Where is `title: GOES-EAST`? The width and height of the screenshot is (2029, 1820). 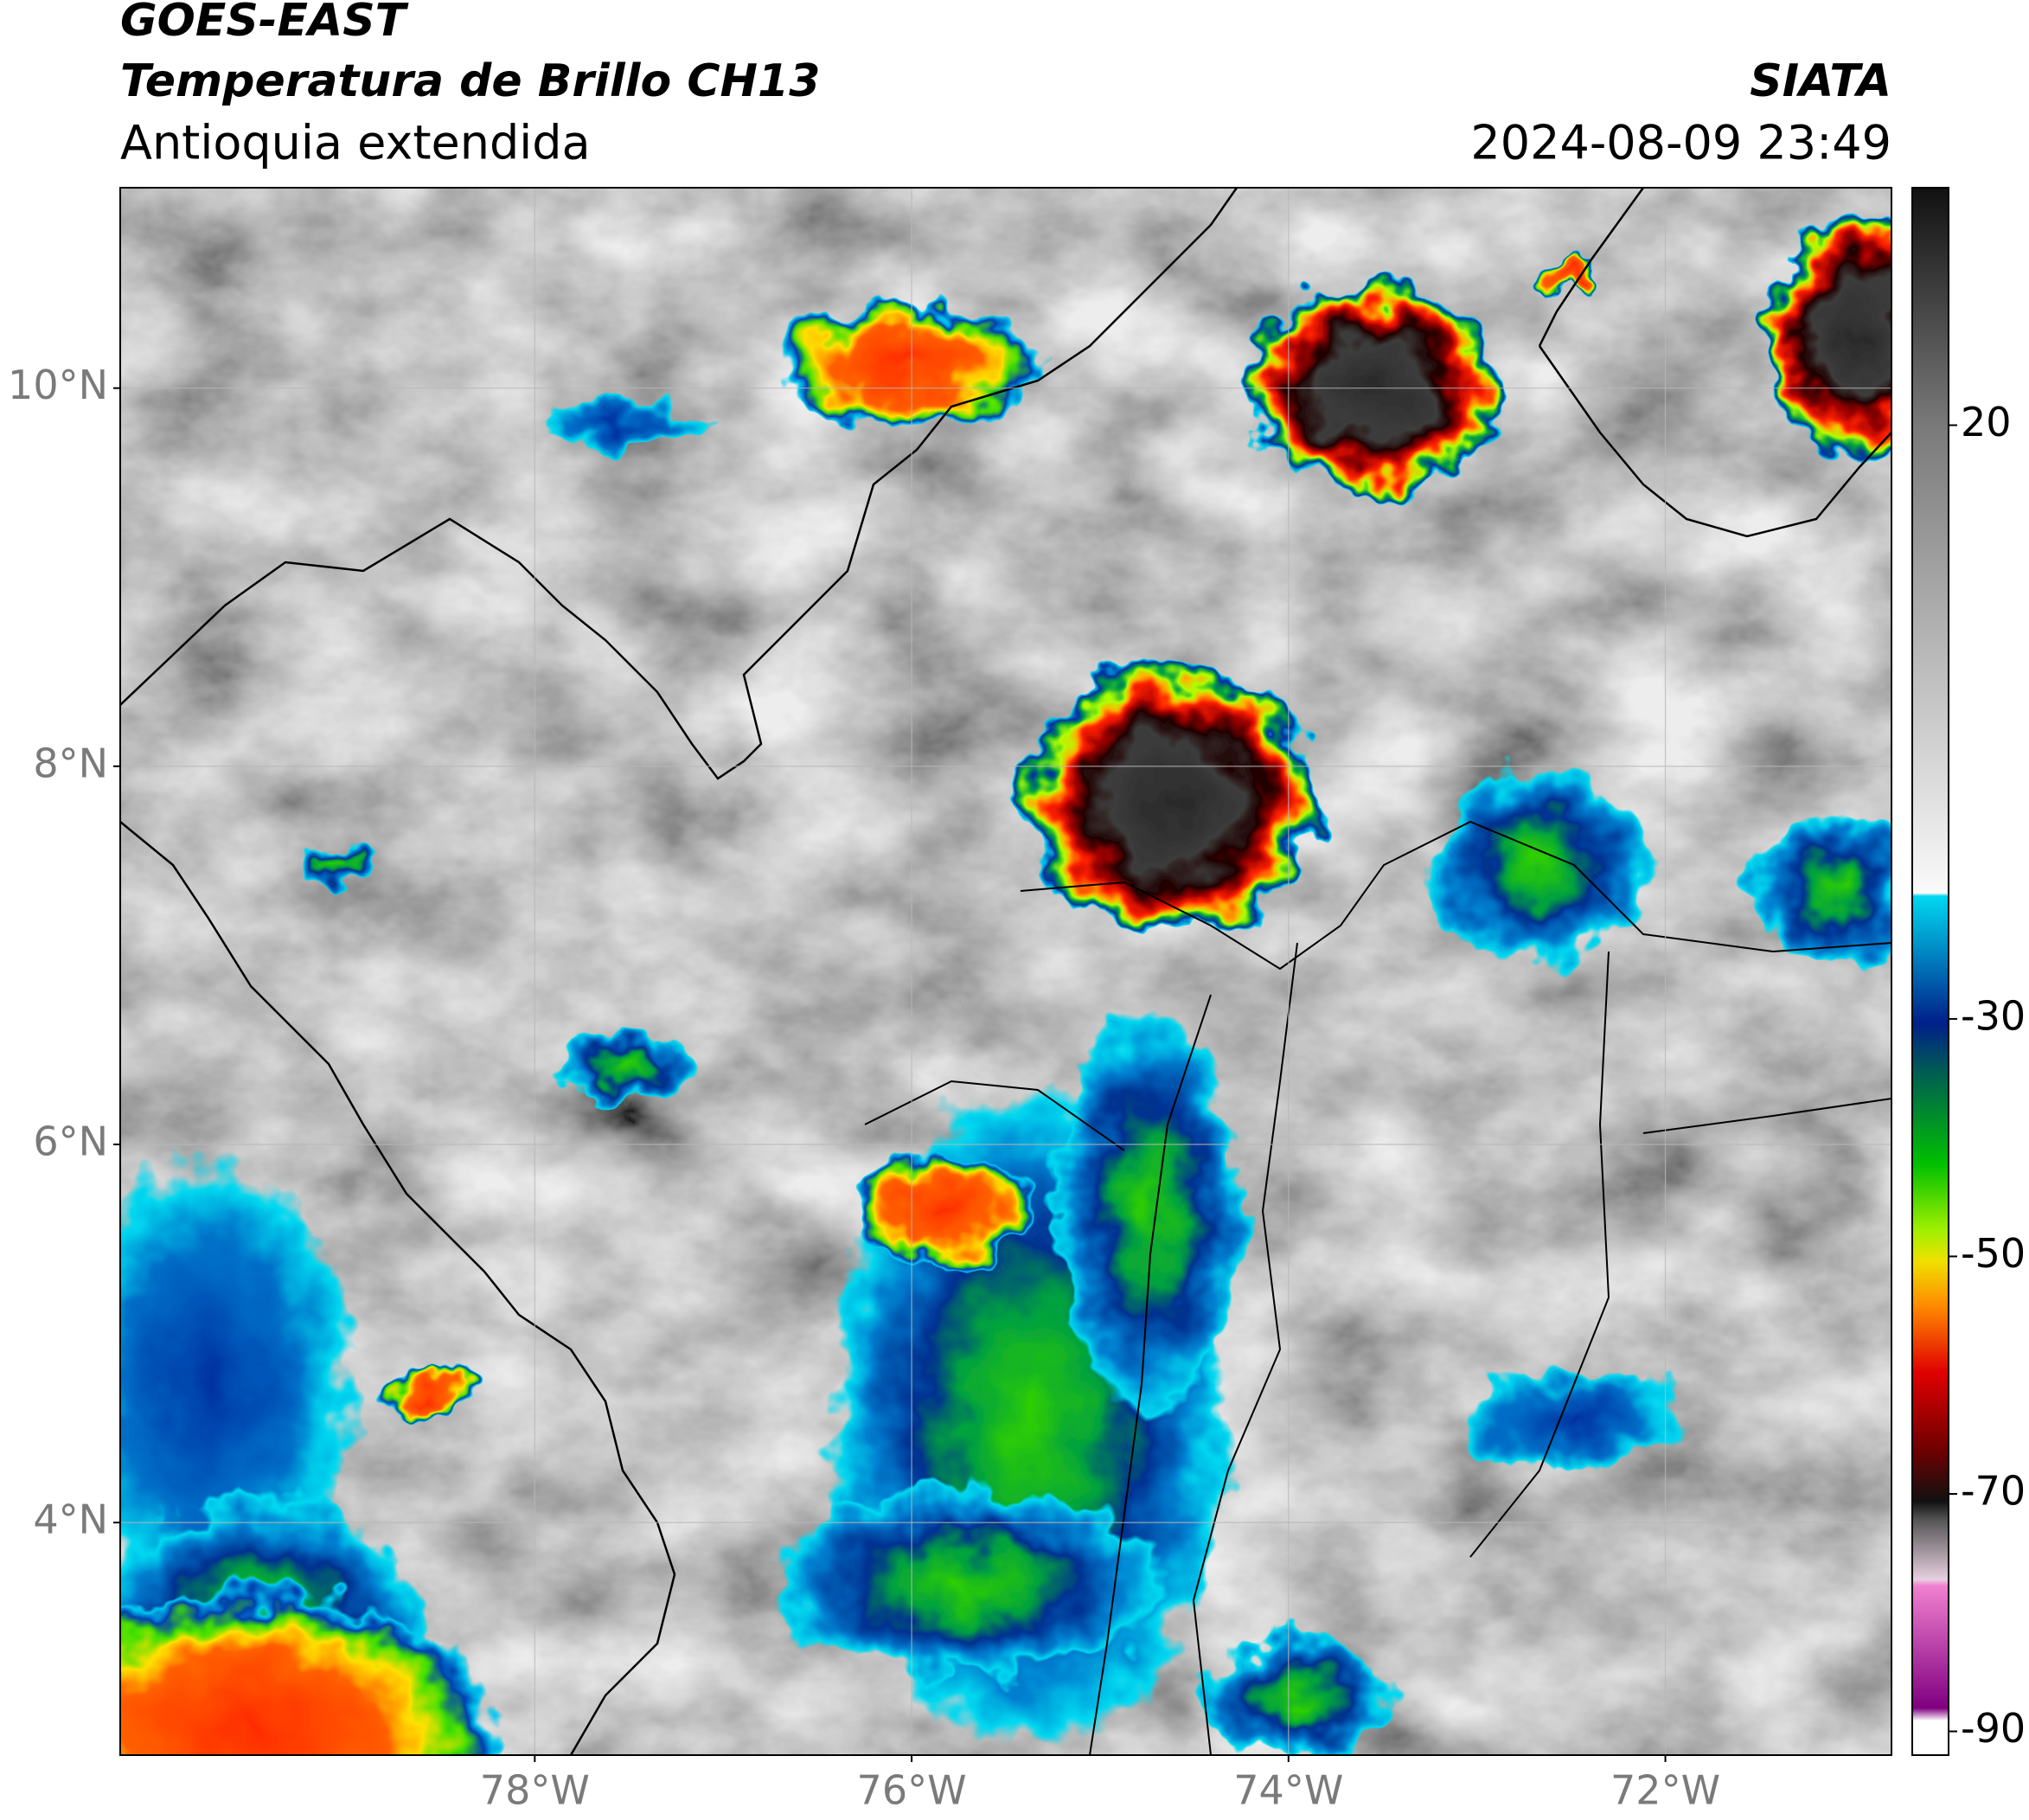 title: GOES-EAST is located at coordinates (264, 23).